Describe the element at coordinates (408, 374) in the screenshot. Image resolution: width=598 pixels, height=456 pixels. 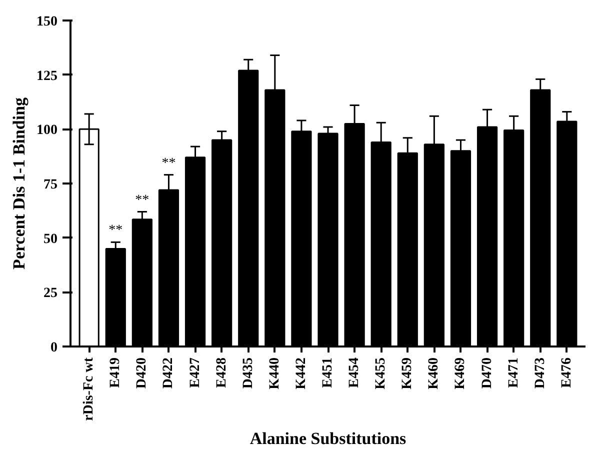
I see `x-tick-label: K459` at that location.